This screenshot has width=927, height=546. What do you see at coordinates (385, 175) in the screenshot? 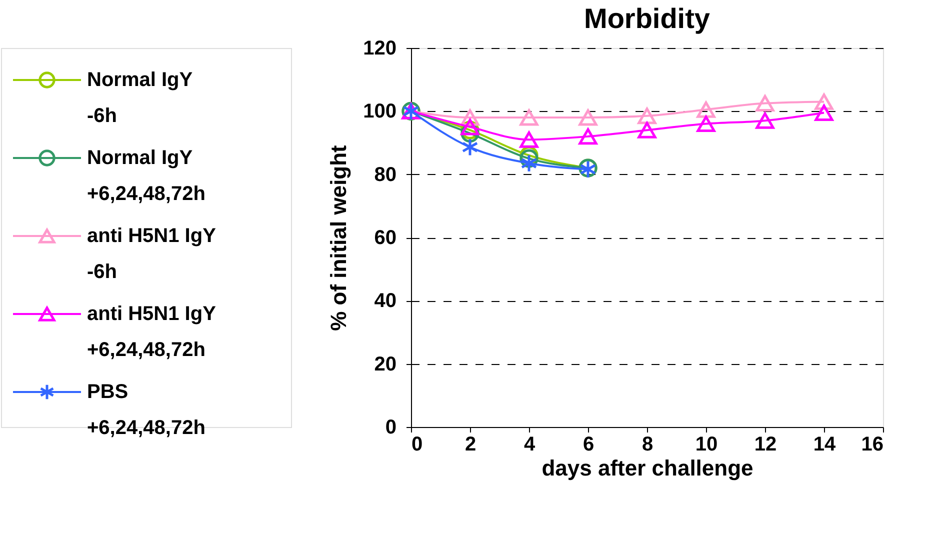
I see `y-tick-label: 80` at bounding box center [385, 175].